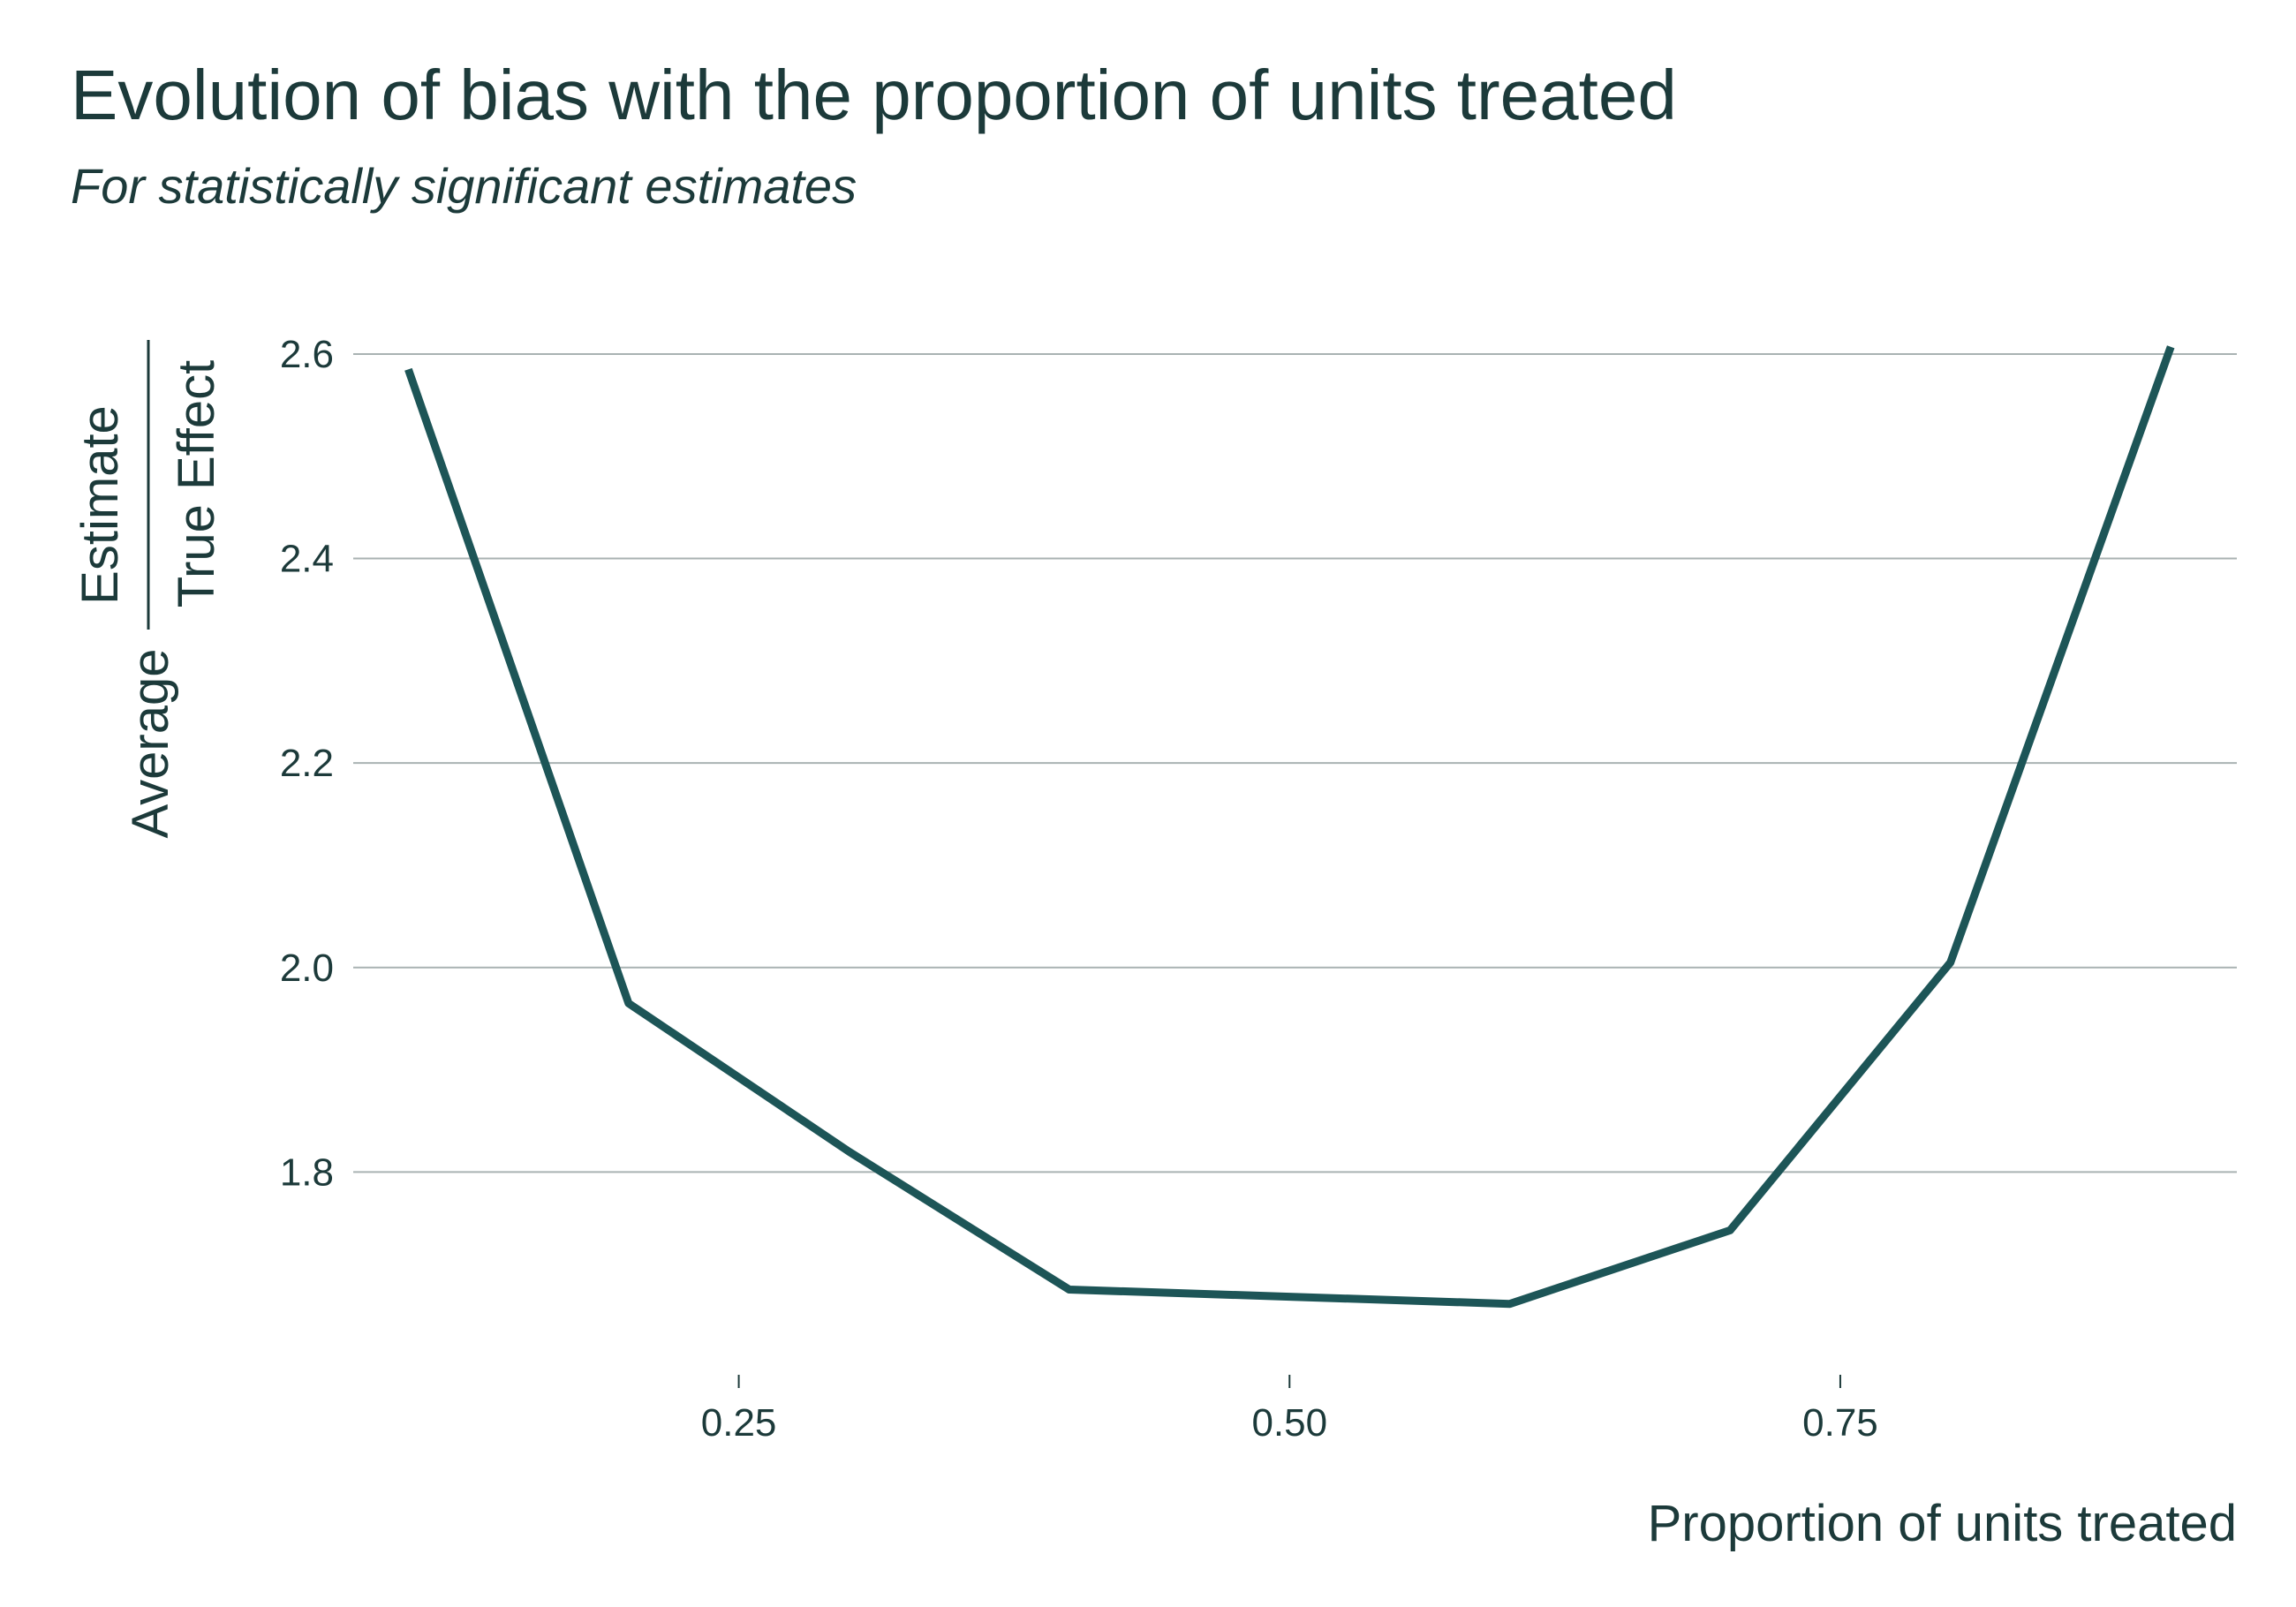 This screenshot has width=2296, height=1607. What do you see at coordinates (307, 969) in the screenshot?
I see `y-tick-label: 2.0` at bounding box center [307, 969].